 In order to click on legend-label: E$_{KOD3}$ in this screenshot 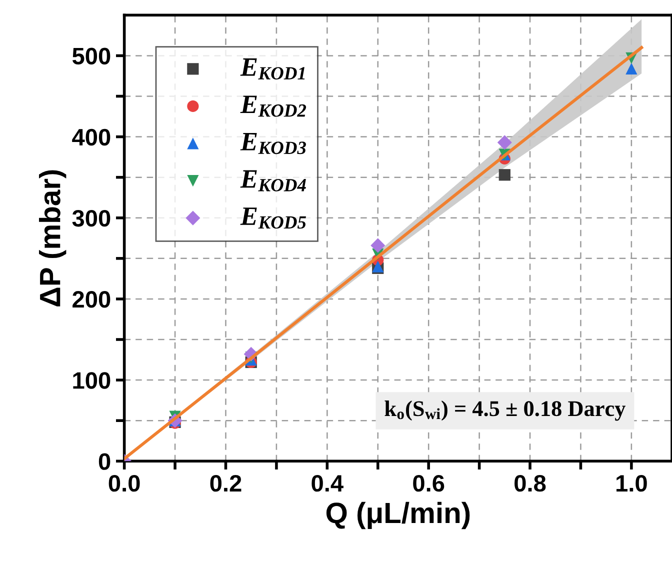, I will do `click(273, 143)`.